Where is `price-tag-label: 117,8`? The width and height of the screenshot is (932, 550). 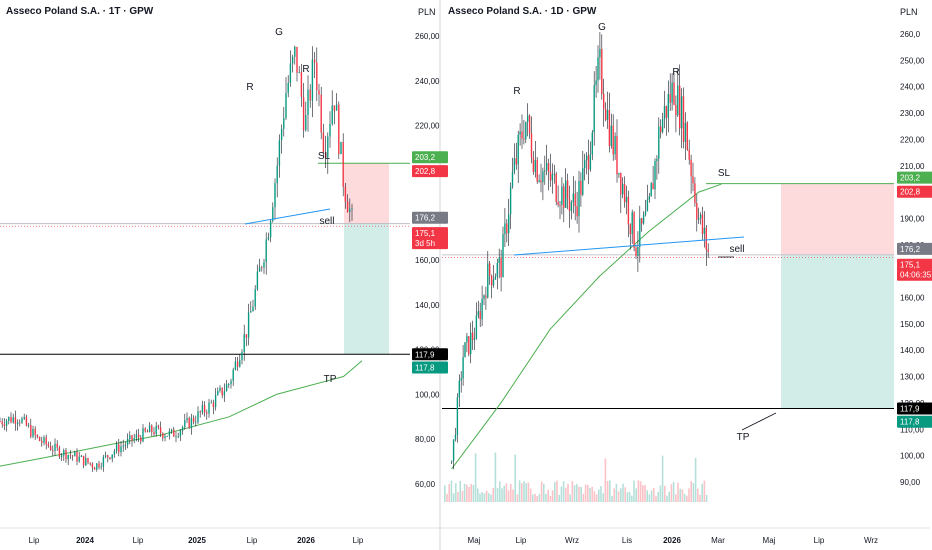 price-tag-label: 117,8 is located at coordinates (425, 368).